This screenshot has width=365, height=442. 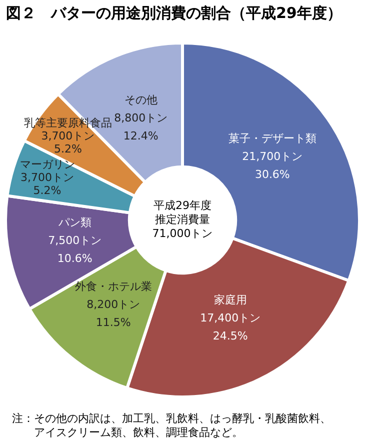 I want to click on text: 平成29年度, so click(x=183, y=205).